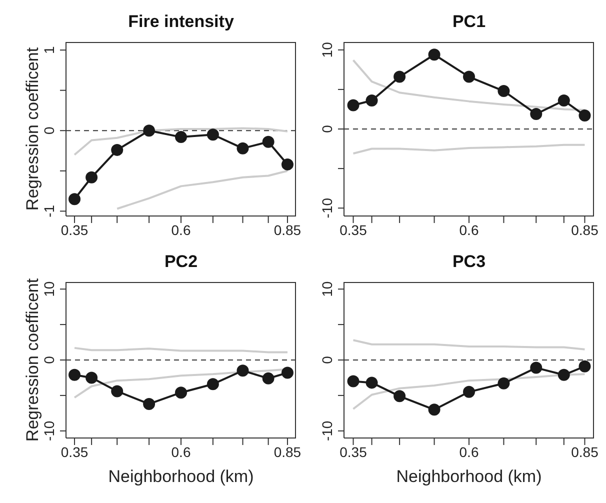 The image size is (606, 503). I want to click on chart-title: Fire intensity, so click(181, 22).